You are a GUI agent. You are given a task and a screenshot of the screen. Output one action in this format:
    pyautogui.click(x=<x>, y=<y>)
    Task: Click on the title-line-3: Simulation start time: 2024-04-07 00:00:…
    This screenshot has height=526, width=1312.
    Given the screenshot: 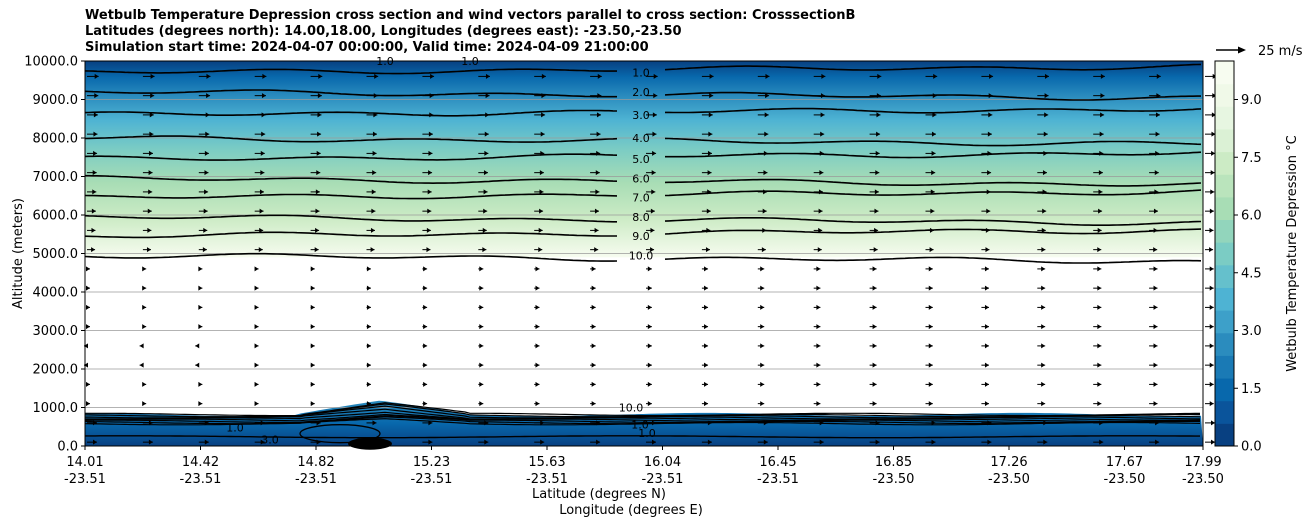 What is the action you would take?
    pyautogui.click(x=367, y=47)
    